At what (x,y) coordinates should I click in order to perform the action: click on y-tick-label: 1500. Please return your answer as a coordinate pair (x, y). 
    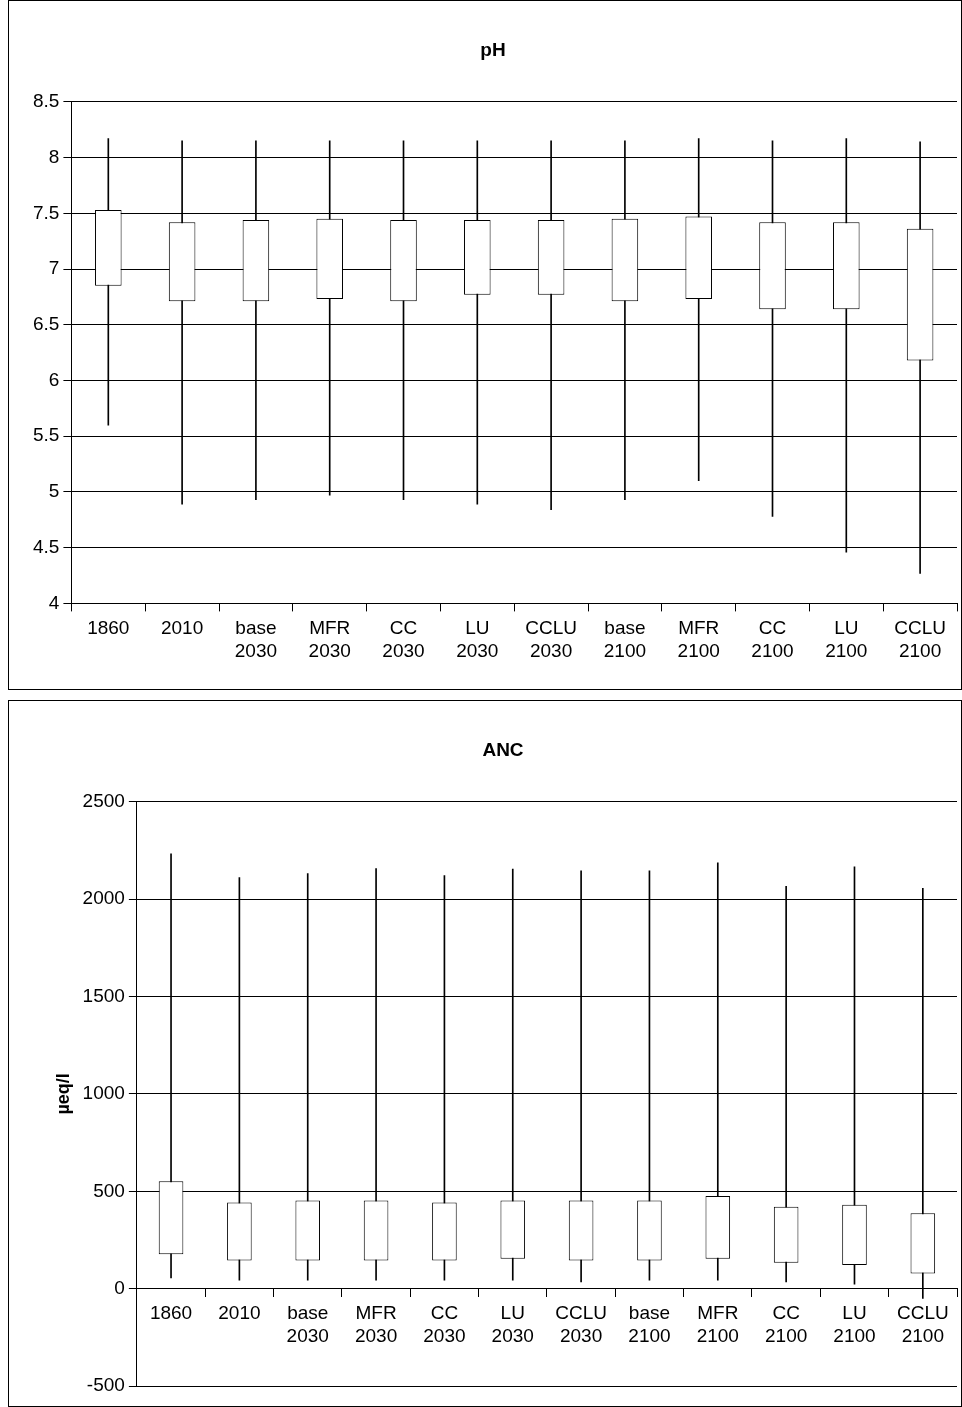
    Looking at the image, I should click on (103, 995).